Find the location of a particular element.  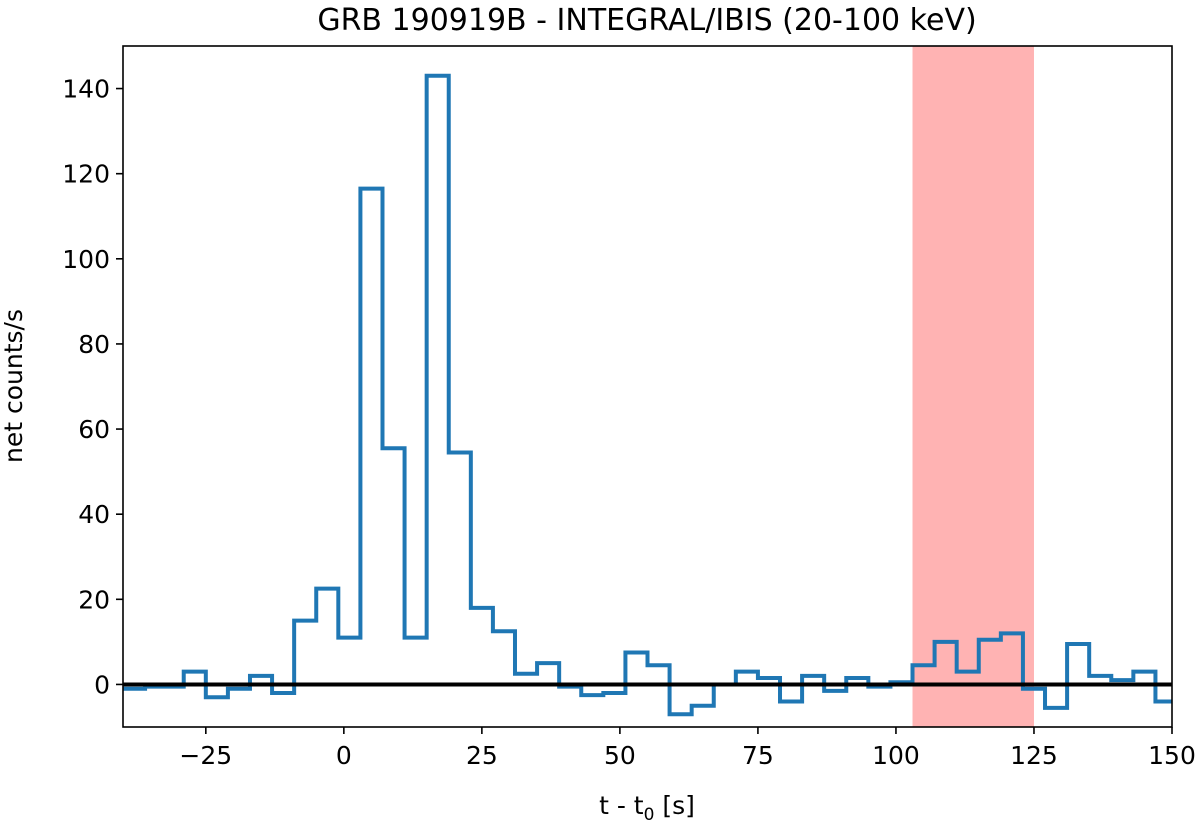

x-axis-label-unit: [s] is located at coordinates (674, 805).